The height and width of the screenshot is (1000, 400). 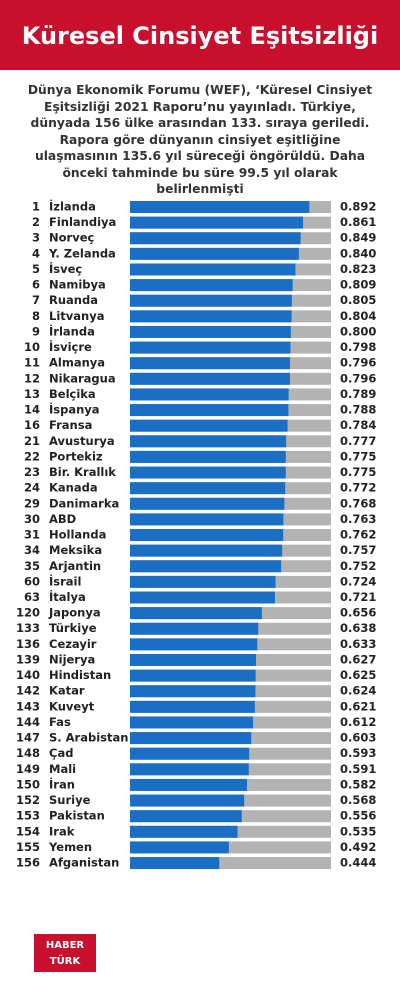 What do you see at coordinates (32, 535) in the screenshot?
I see `rank-label: 31` at bounding box center [32, 535].